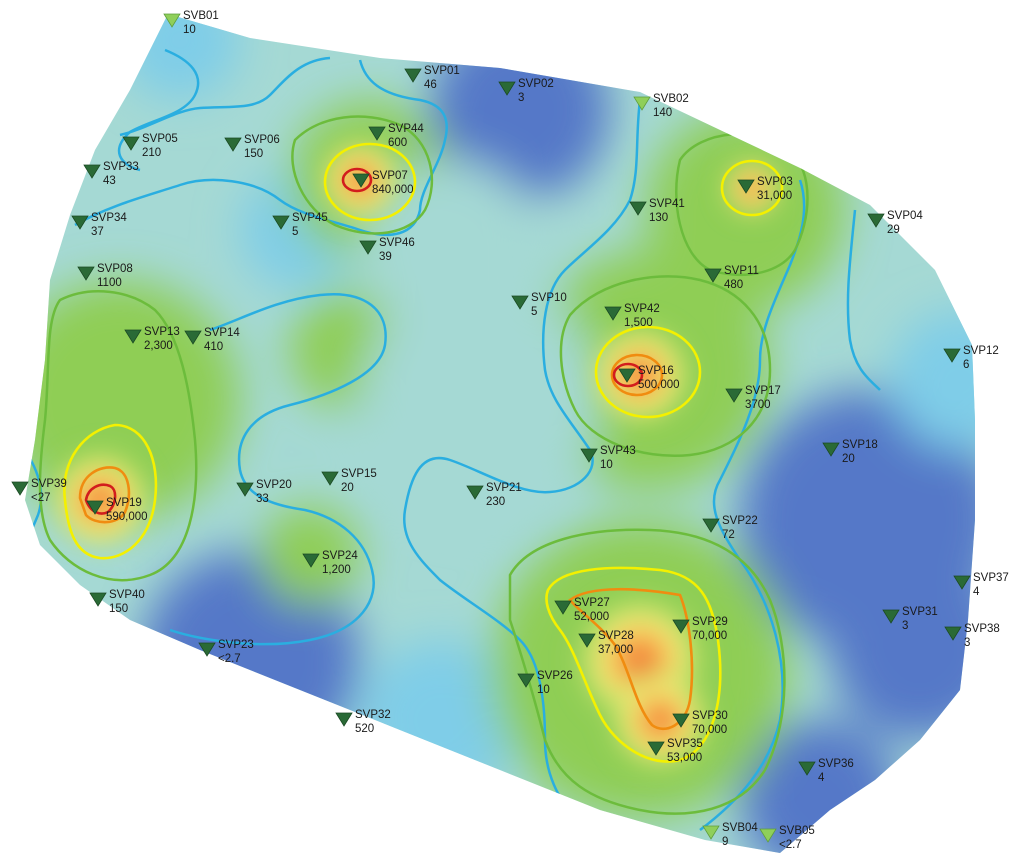 Image resolution: width=1016 pixels, height=853 pixels. I want to click on station-svp29: SVP29 70,000, so click(700, 629).